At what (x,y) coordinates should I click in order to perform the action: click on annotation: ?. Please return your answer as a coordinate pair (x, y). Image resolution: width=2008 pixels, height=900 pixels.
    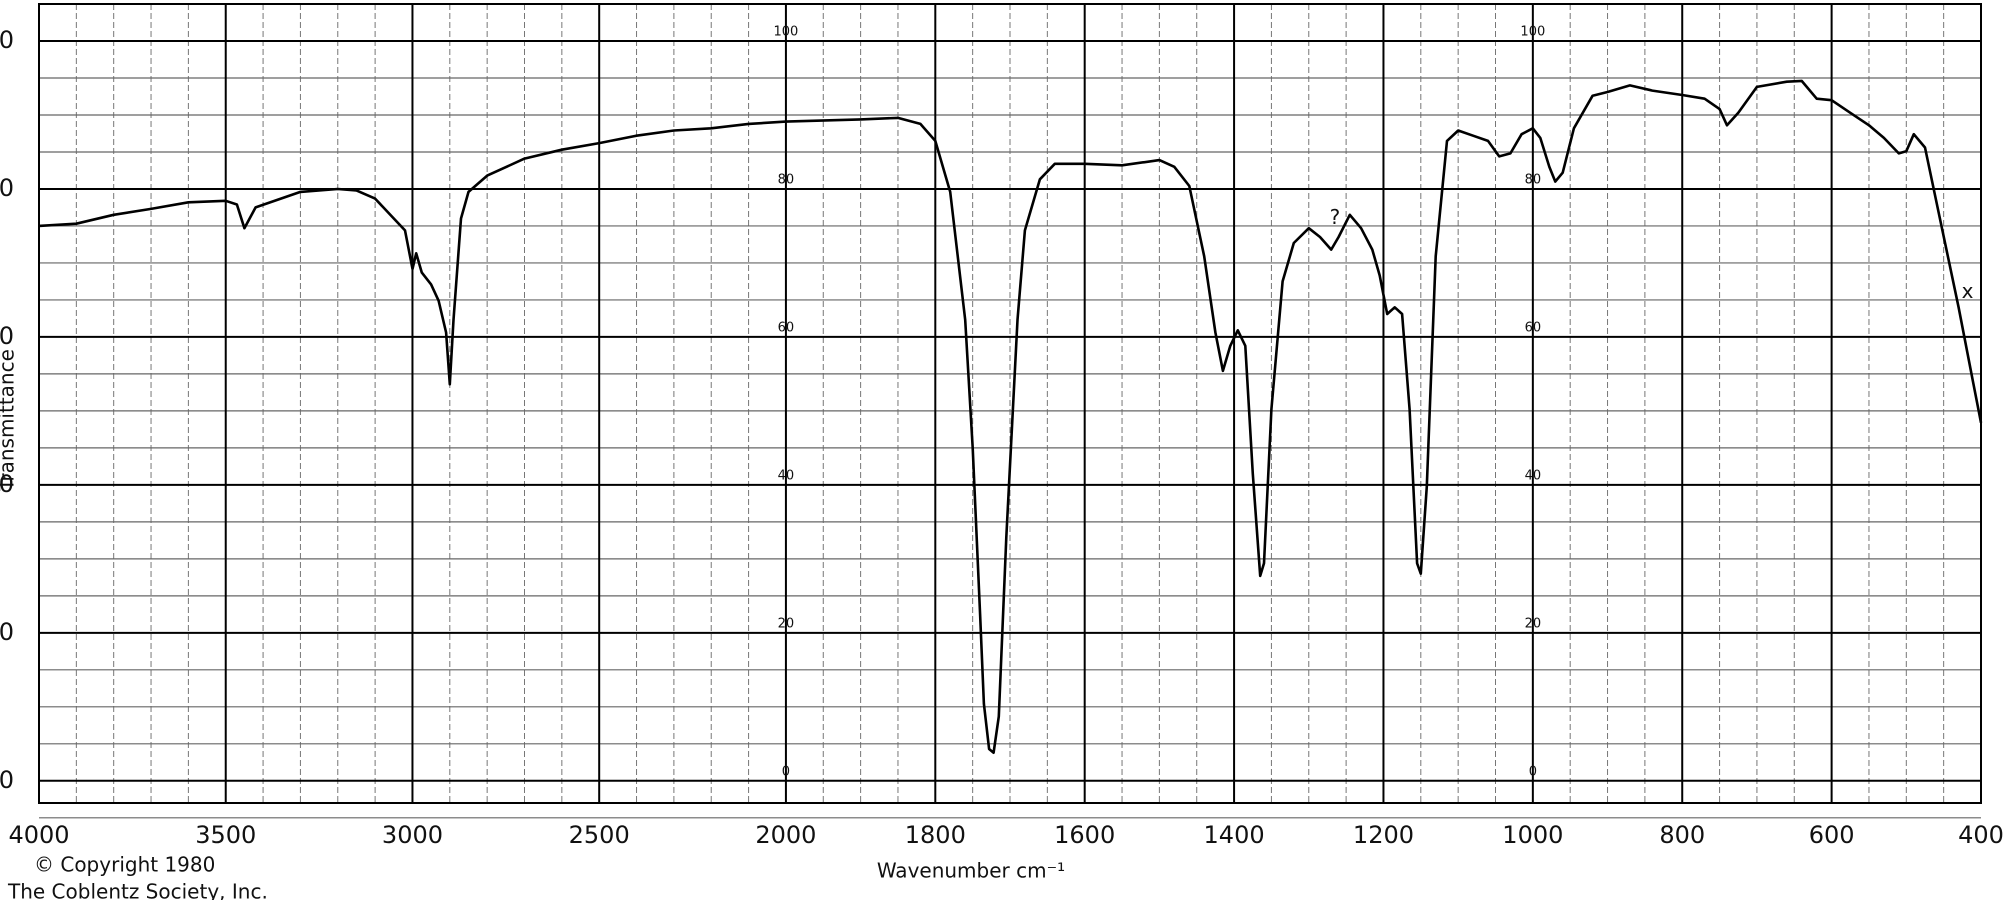
    Looking at the image, I should click on (1335, 217).